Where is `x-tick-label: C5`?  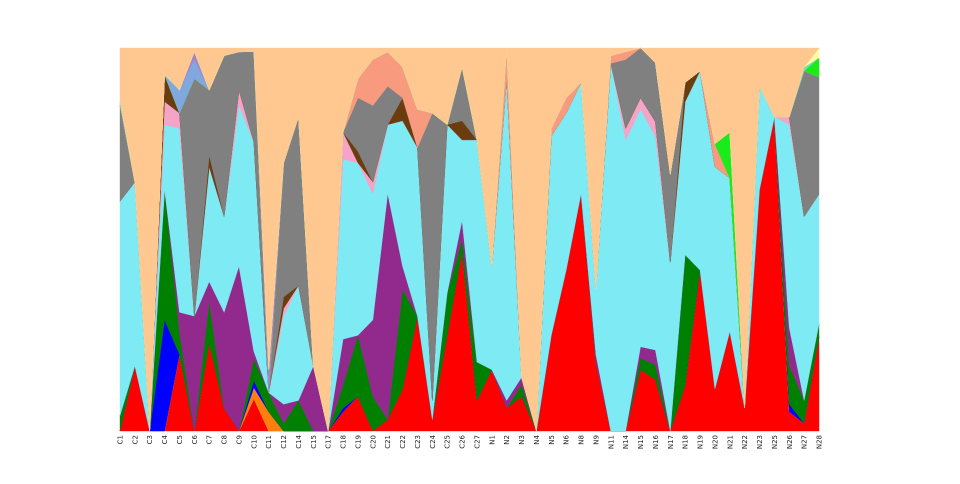 x-tick-label: C5 is located at coordinates (180, 439).